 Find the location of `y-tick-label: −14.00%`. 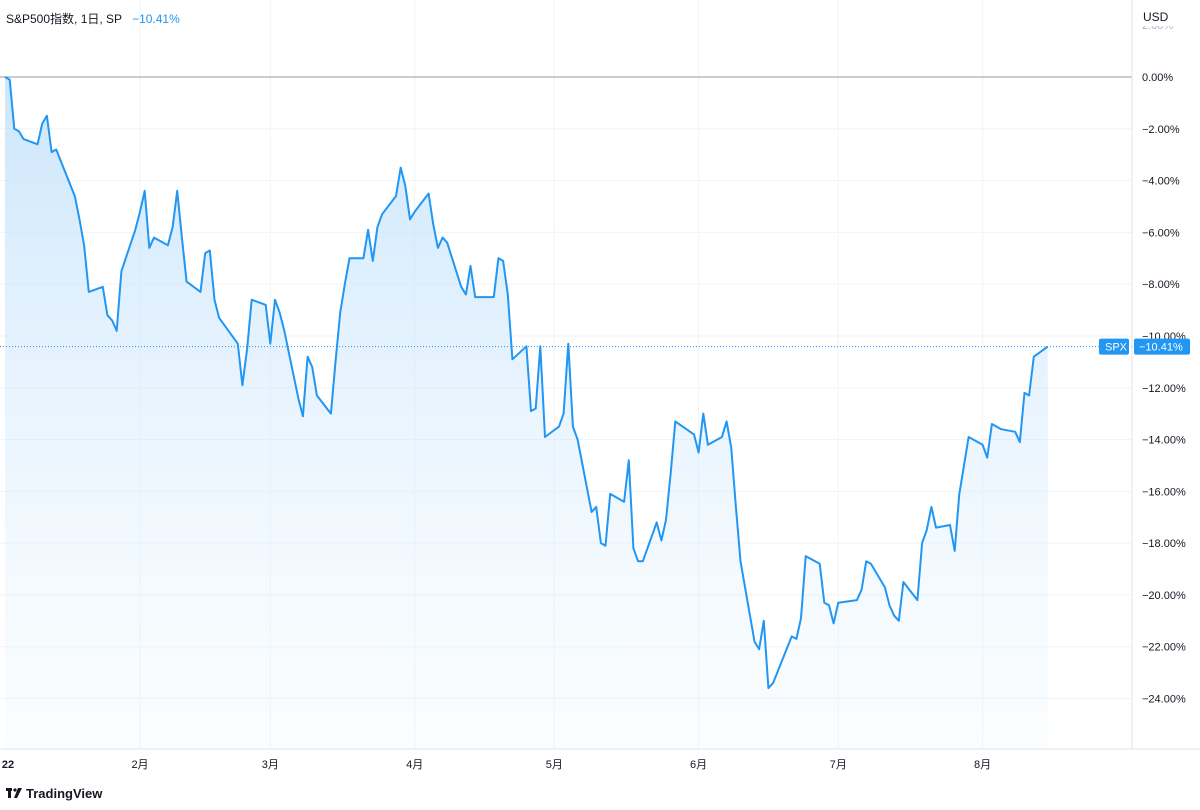

y-tick-label: −14.00% is located at coordinates (1164, 441).